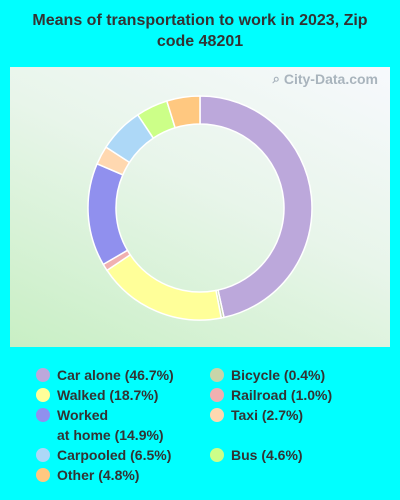  What do you see at coordinates (183, 112) in the screenshot?
I see `slice-other` at bounding box center [183, 112].